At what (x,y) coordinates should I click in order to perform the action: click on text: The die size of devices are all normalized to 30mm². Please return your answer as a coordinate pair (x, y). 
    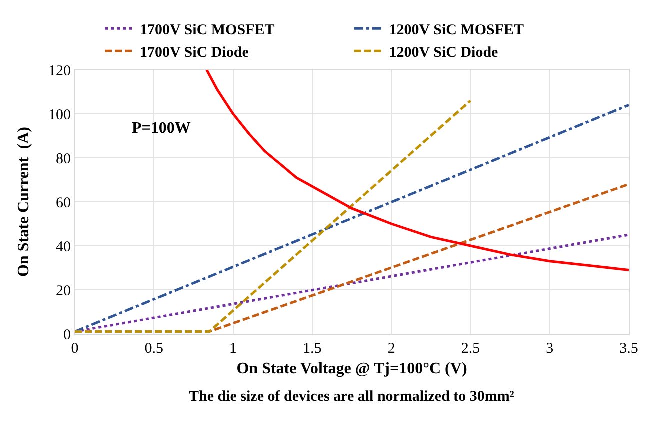
    Looking at the image, I should click on (352, 397).